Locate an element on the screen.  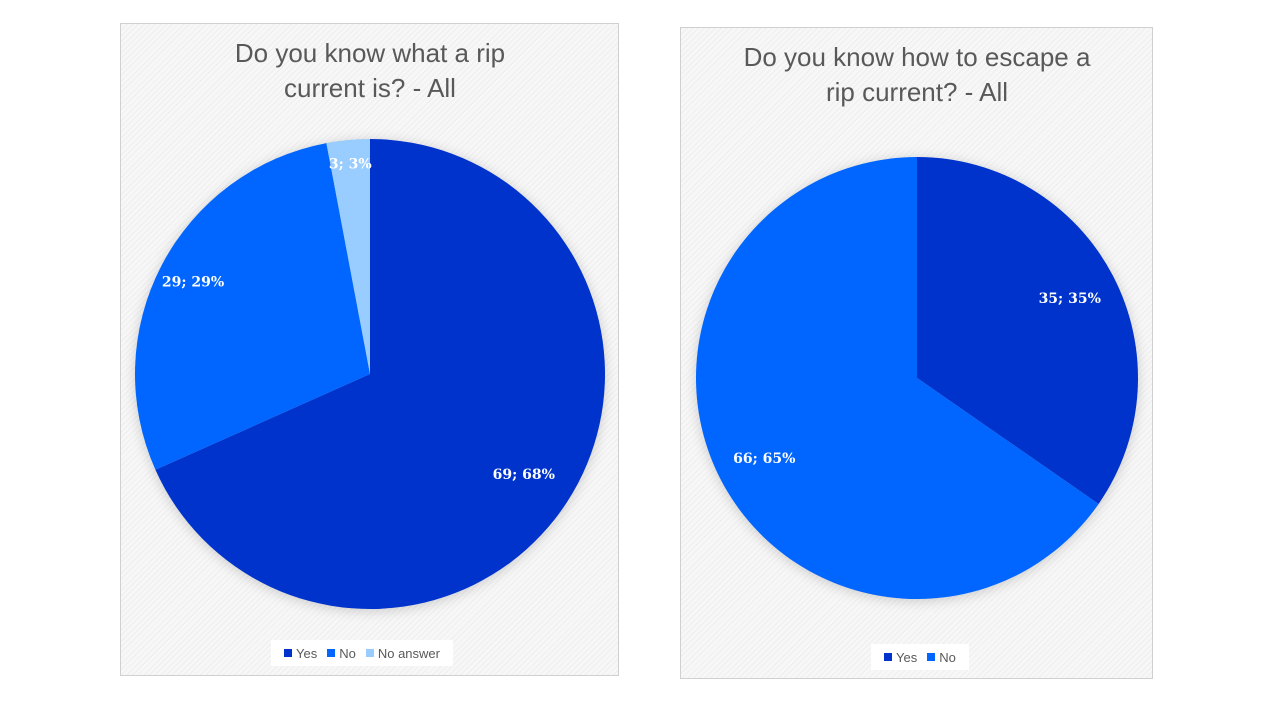
data-label-no: 66; 65% is located at coordinates (764, 459).